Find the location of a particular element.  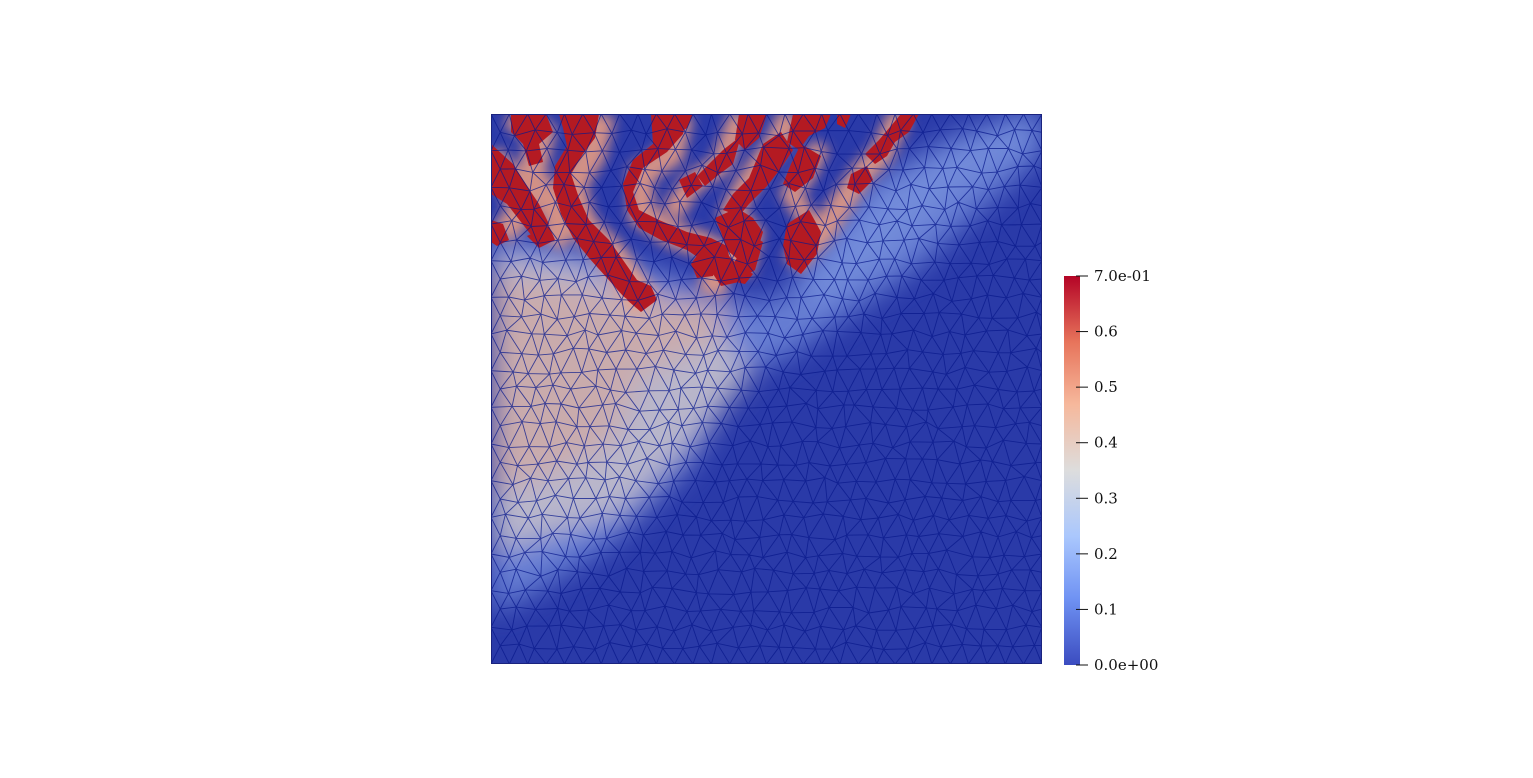

colorbar-tick-label: 7.0e-01 is located at coordinates (1122, 276).